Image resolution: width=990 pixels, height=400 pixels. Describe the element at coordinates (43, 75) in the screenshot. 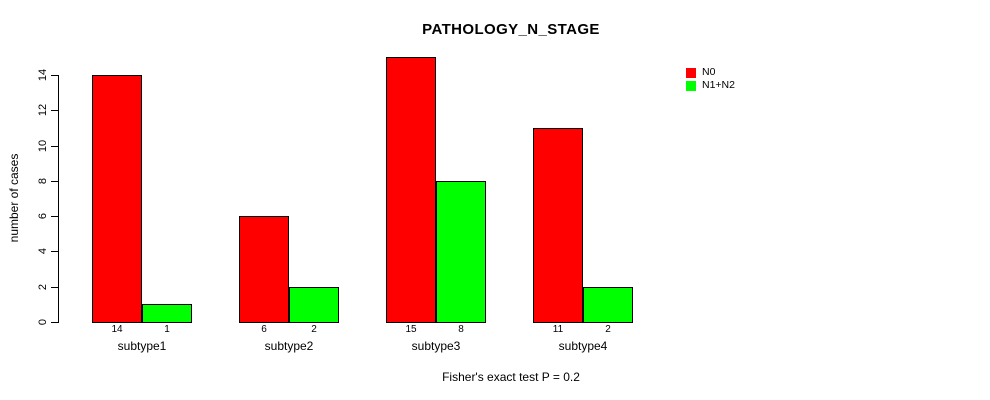

I see `y-axis-tick-label: 14` at that location.